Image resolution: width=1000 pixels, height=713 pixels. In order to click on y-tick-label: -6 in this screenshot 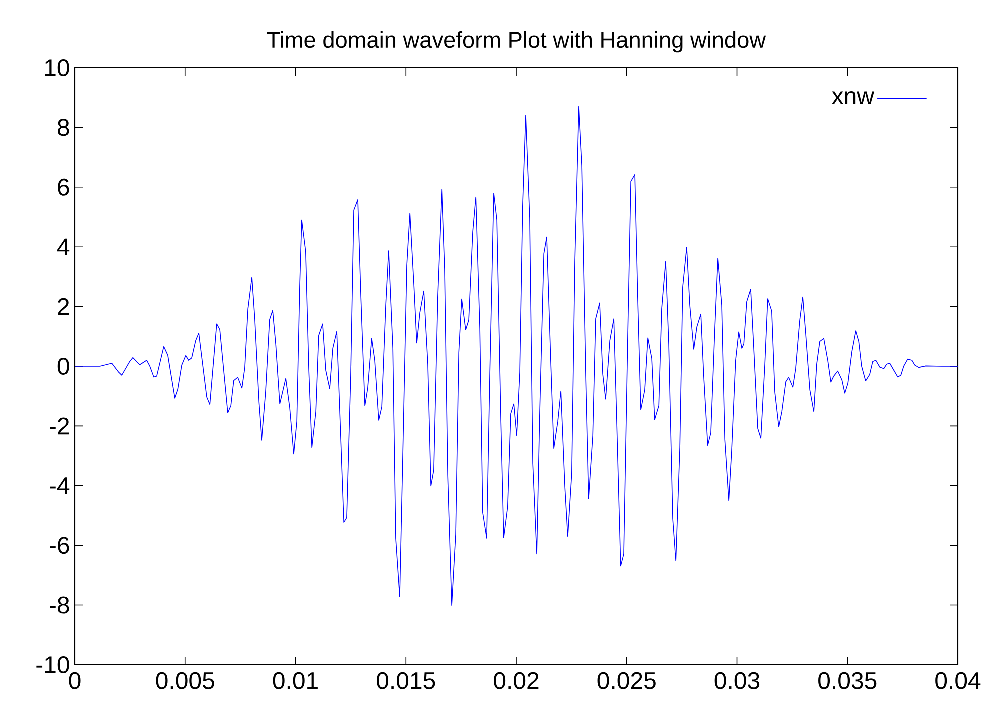, I will do `click(60, 545)`.